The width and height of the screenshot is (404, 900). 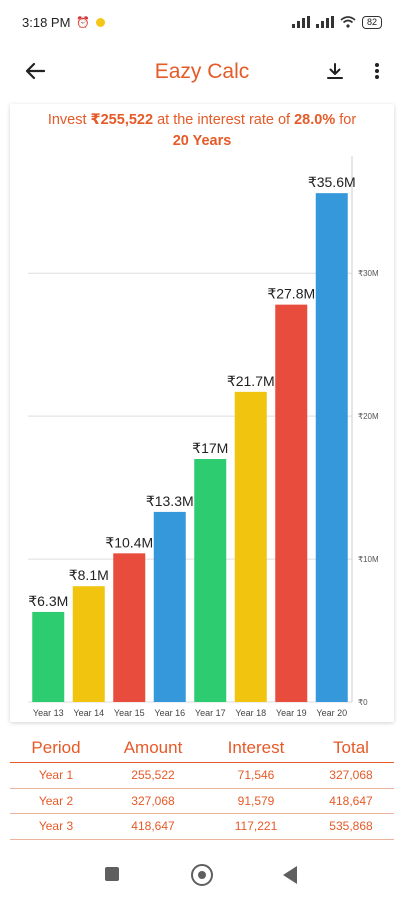 I want to click on notification-dot-icon, so click(x=101, y=22).